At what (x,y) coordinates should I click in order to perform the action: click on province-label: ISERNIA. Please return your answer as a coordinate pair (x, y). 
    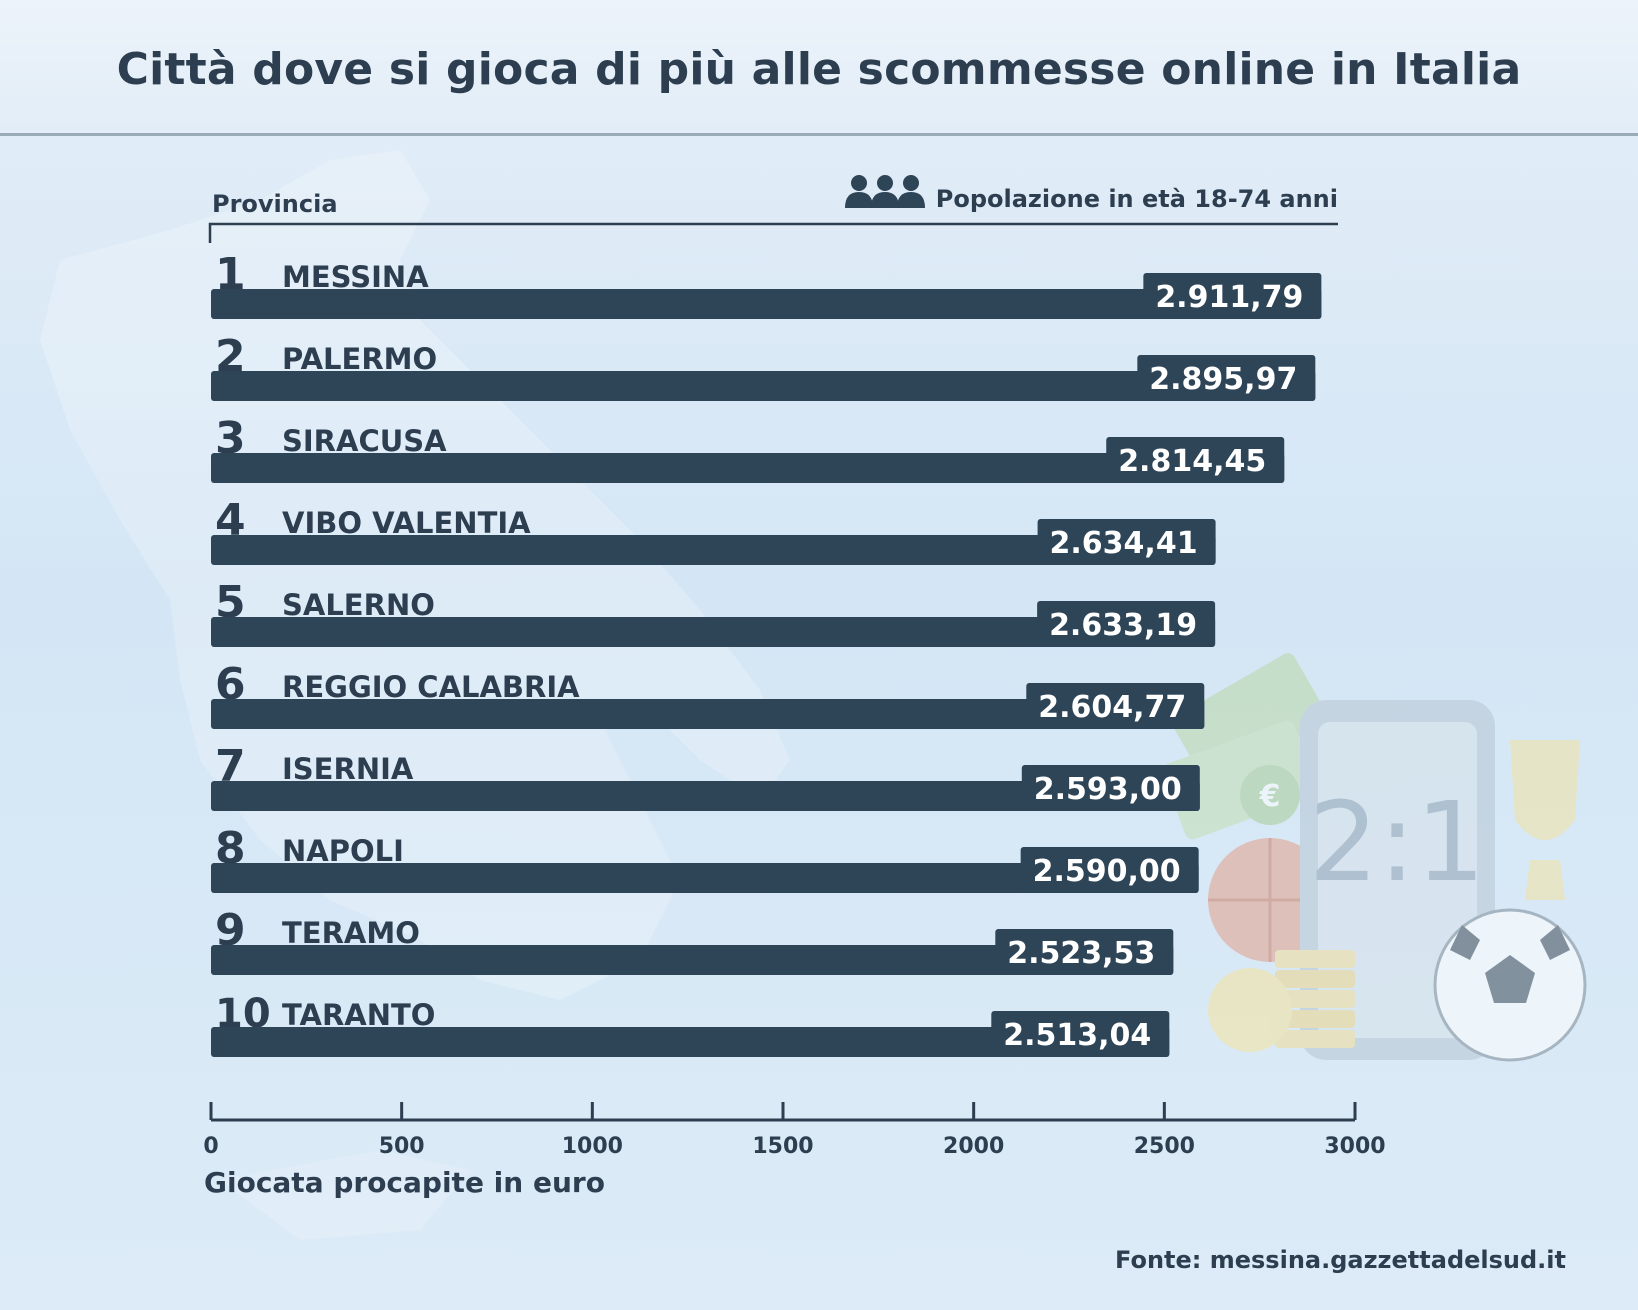
    Looking at the image, I should click on (348, 769).